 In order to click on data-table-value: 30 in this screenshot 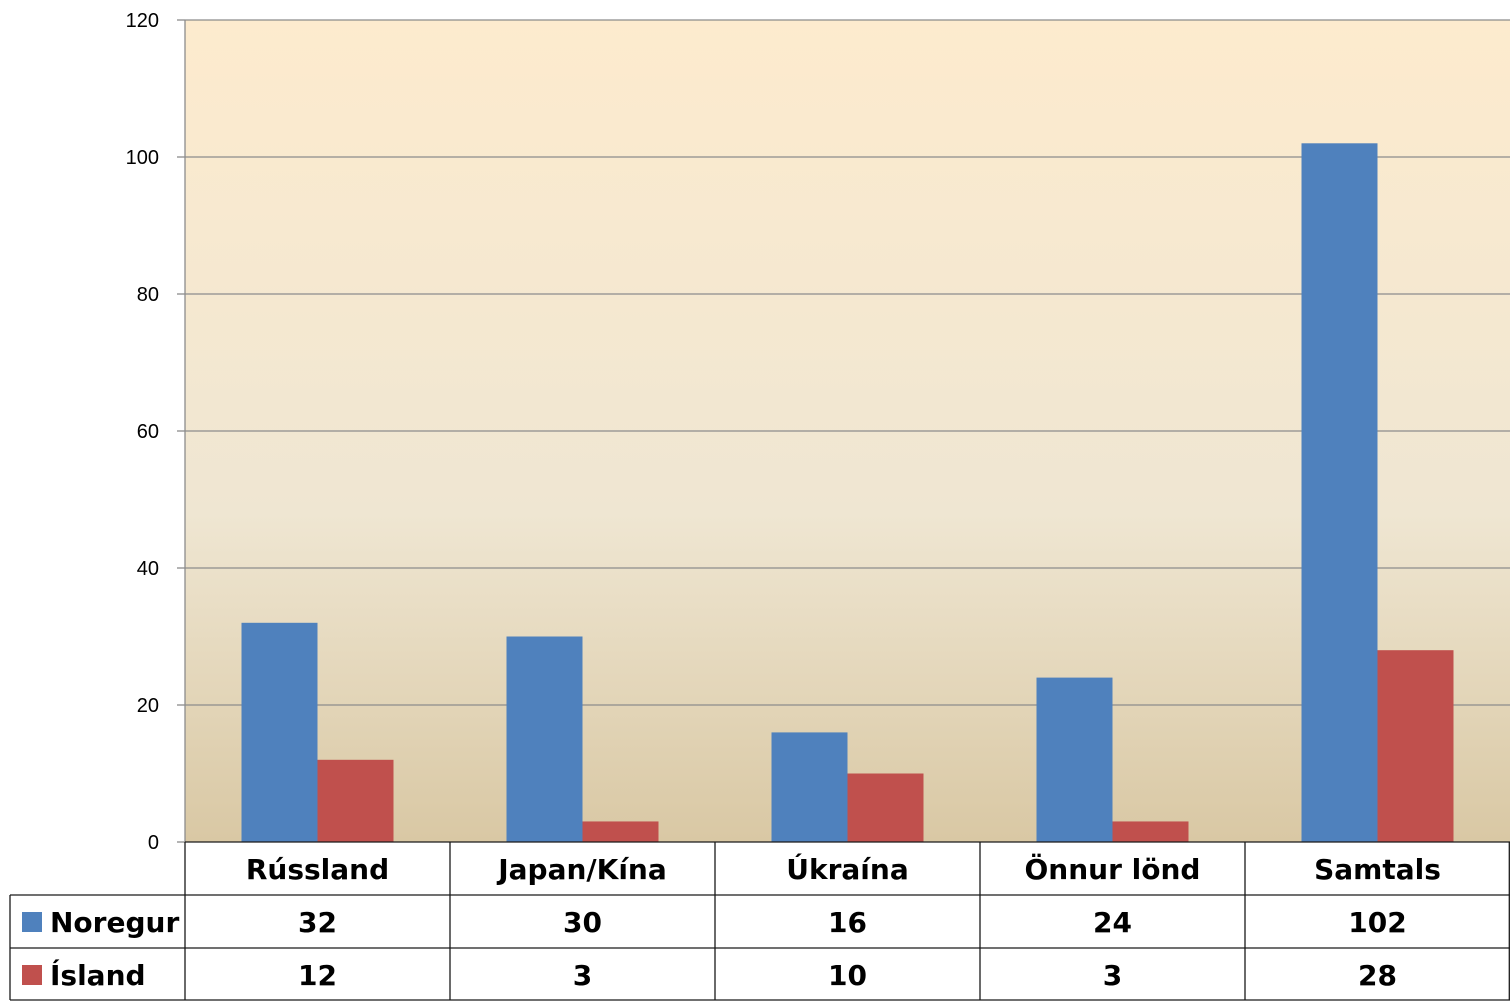, I will do `click(582, 922)`.